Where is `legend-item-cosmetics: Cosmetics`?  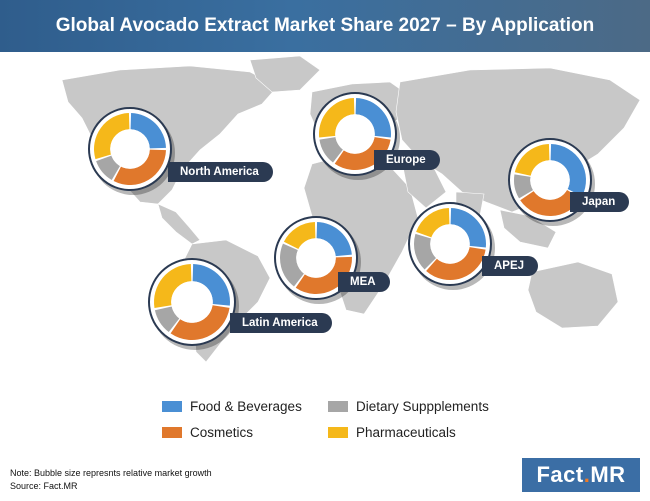
legend-item-cosmetics: Cosmetics is located at coordinates (207, 432).